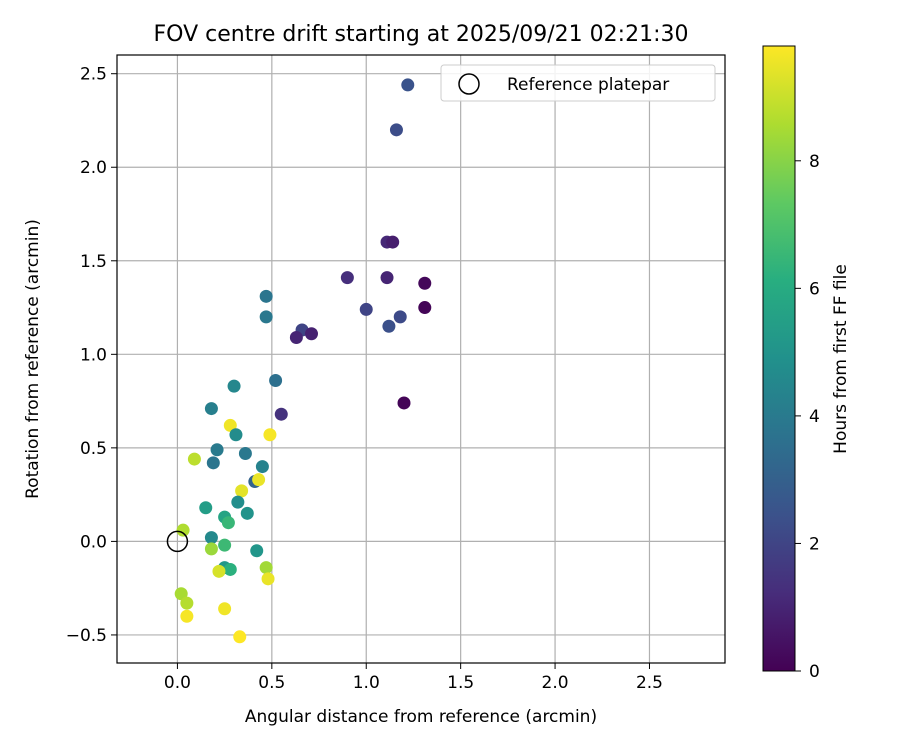  What do you see at coordinates (93, 75) in the screenshot?
I see `y-tick-label: 2.5` at bounding box center [93, 75].